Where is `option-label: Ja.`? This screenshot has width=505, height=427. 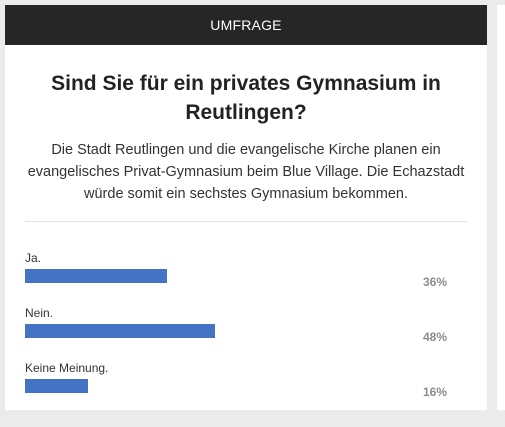 option-label: Ja. is located at coordinates (33, 258).